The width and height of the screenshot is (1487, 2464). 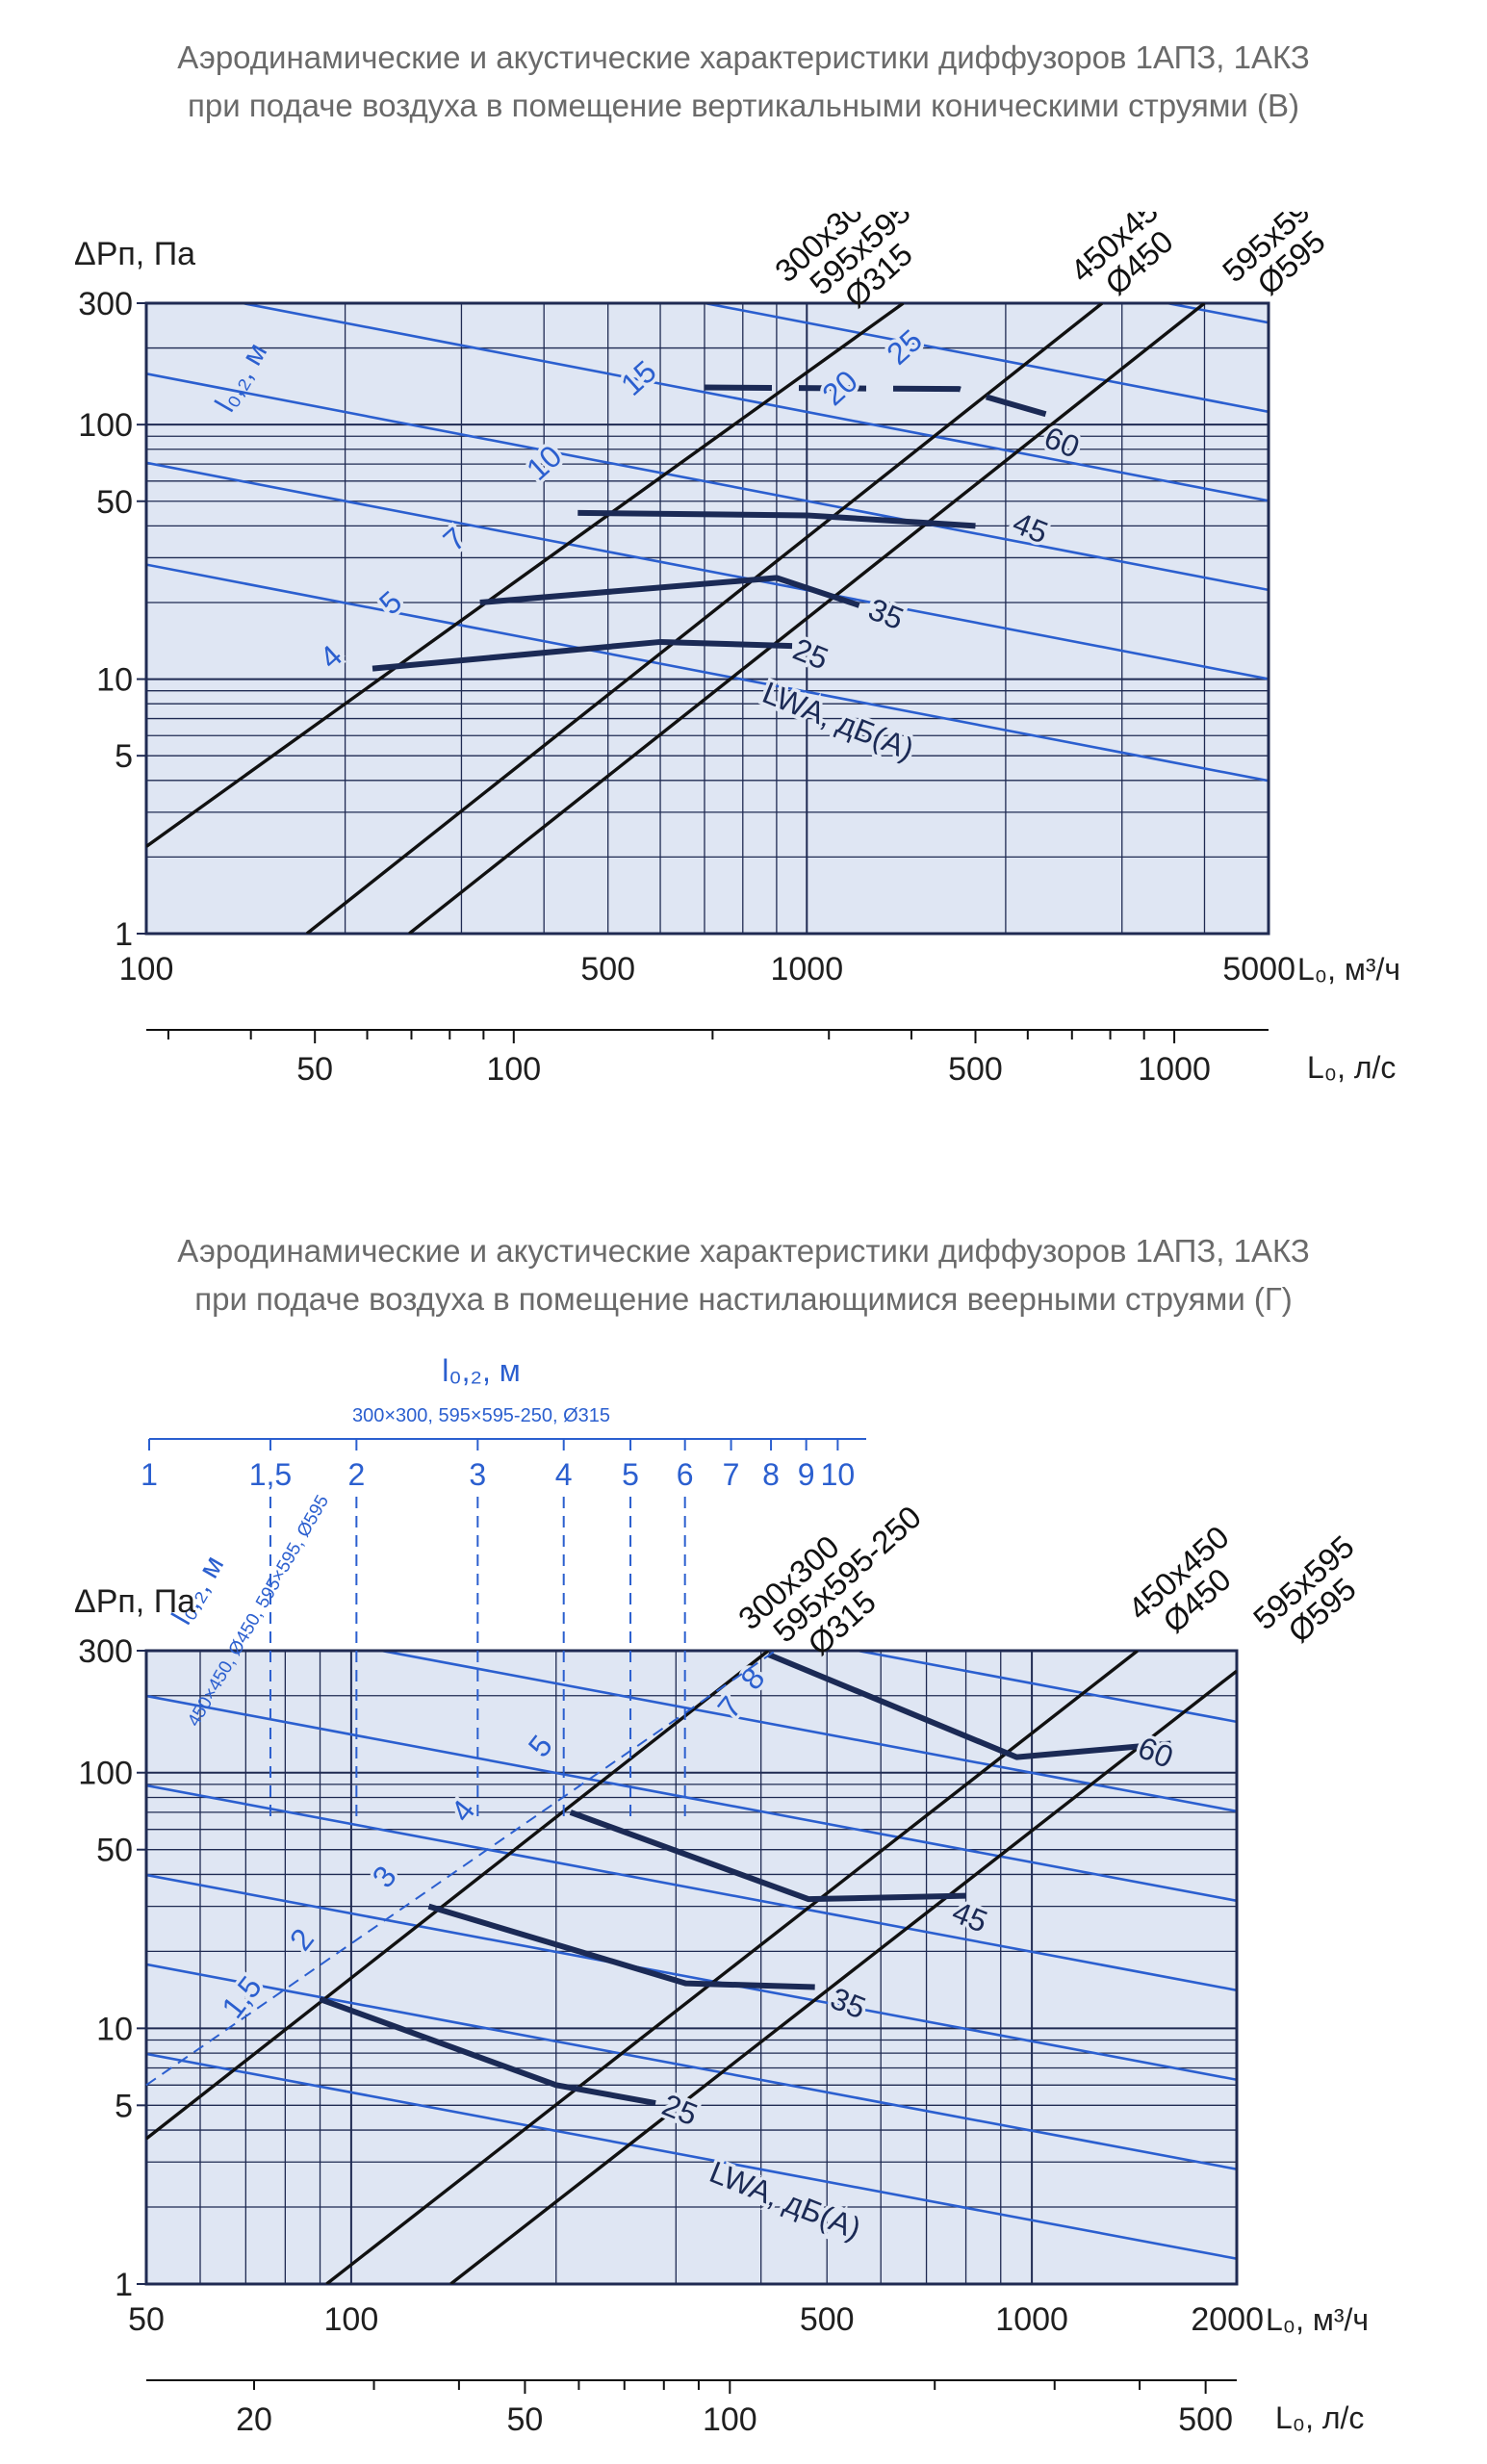 What do you see at coordinates (806, 1474) in the screenshot?
I see `throw-scale-tick-label: 9` at bounding box center [806, 1474].